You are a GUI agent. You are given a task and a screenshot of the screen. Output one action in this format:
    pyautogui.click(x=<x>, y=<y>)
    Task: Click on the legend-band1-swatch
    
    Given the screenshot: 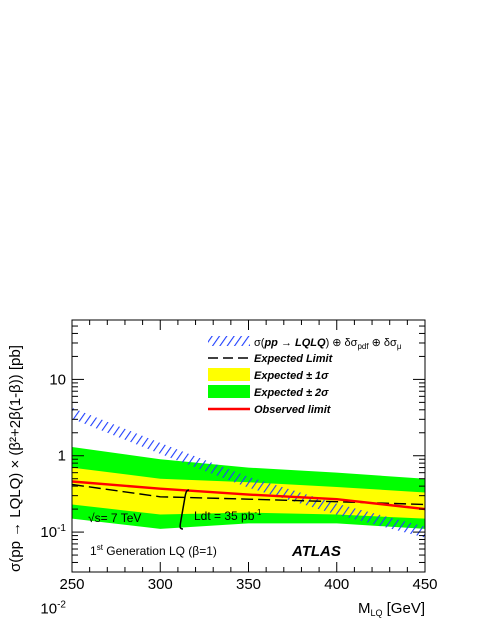 What is the action you would take?
    pyautogui.click(x=229, y=374)
    